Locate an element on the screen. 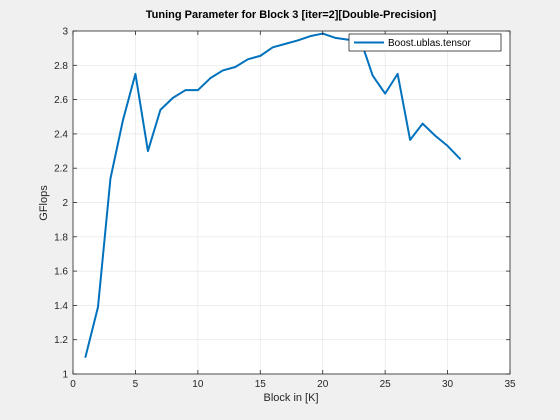 This screenshot has width=560, height=420. x-axis-label: Block in [K] is located at coordinates (290, 398).